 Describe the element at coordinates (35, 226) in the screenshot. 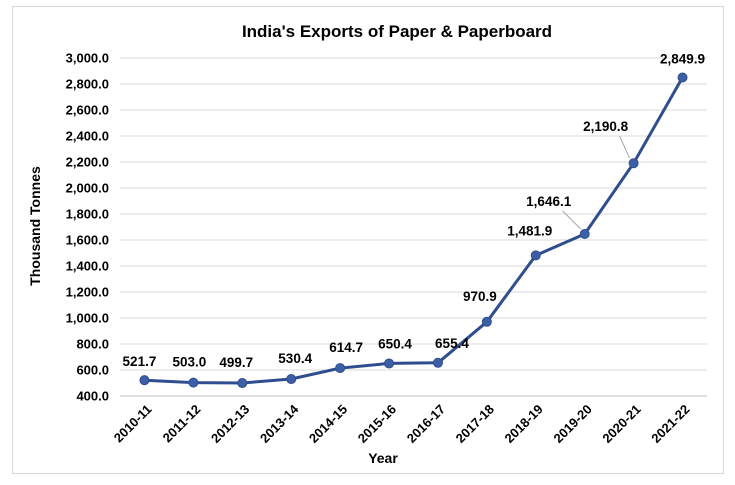

I see `y-axis-title: Thousand Tonnes` at that location.